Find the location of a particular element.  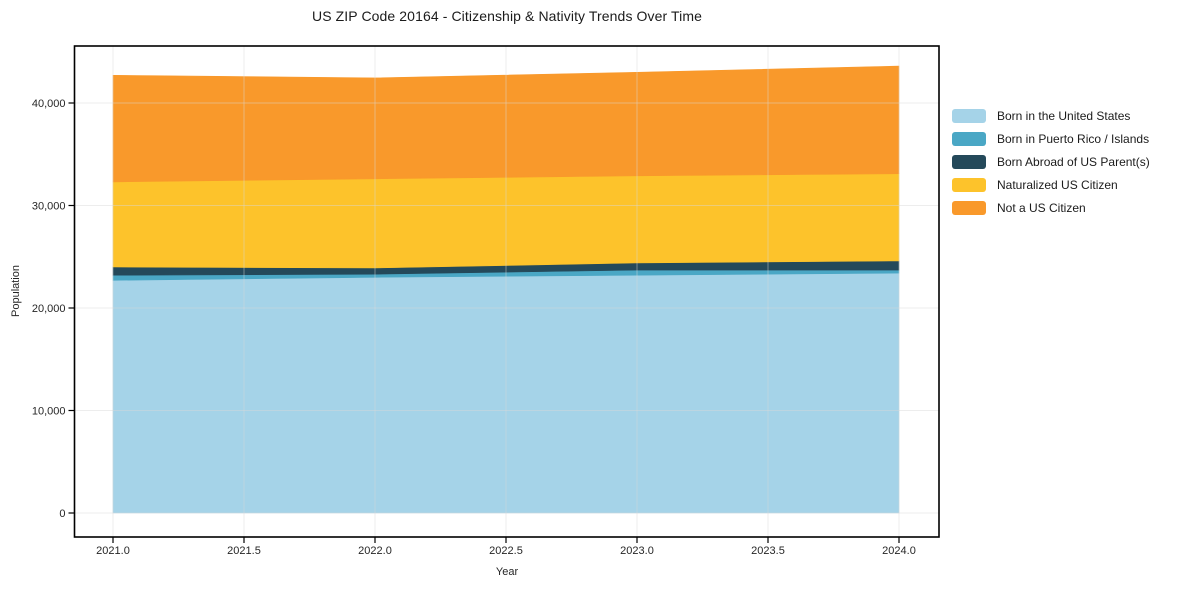

x-tick-label: 2022.0 is located at coordinates (375, 551).